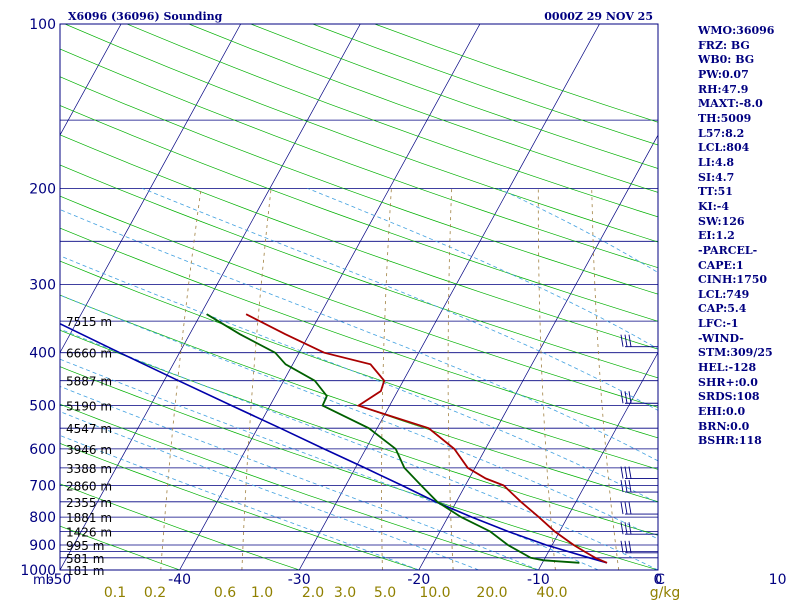 Image resolution: width=800 pixels, height=600 pixels. I want to click on height-label: 6660 m, so click(89, 354).